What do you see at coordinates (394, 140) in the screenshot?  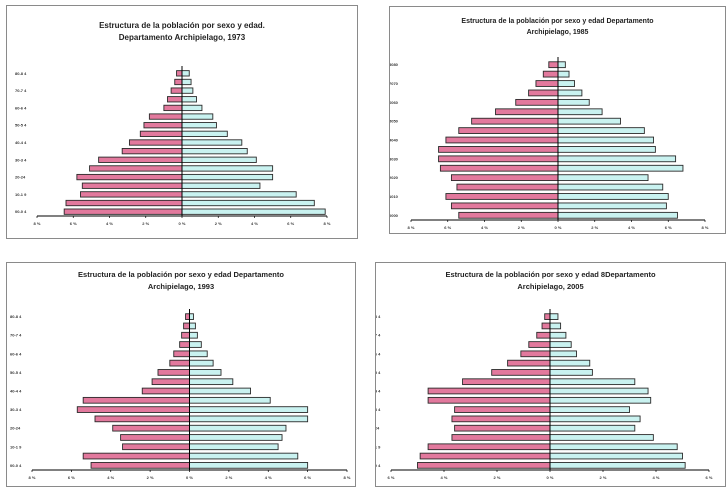 I see `y-tick-label: 4040` at bounding box center [394, 140].